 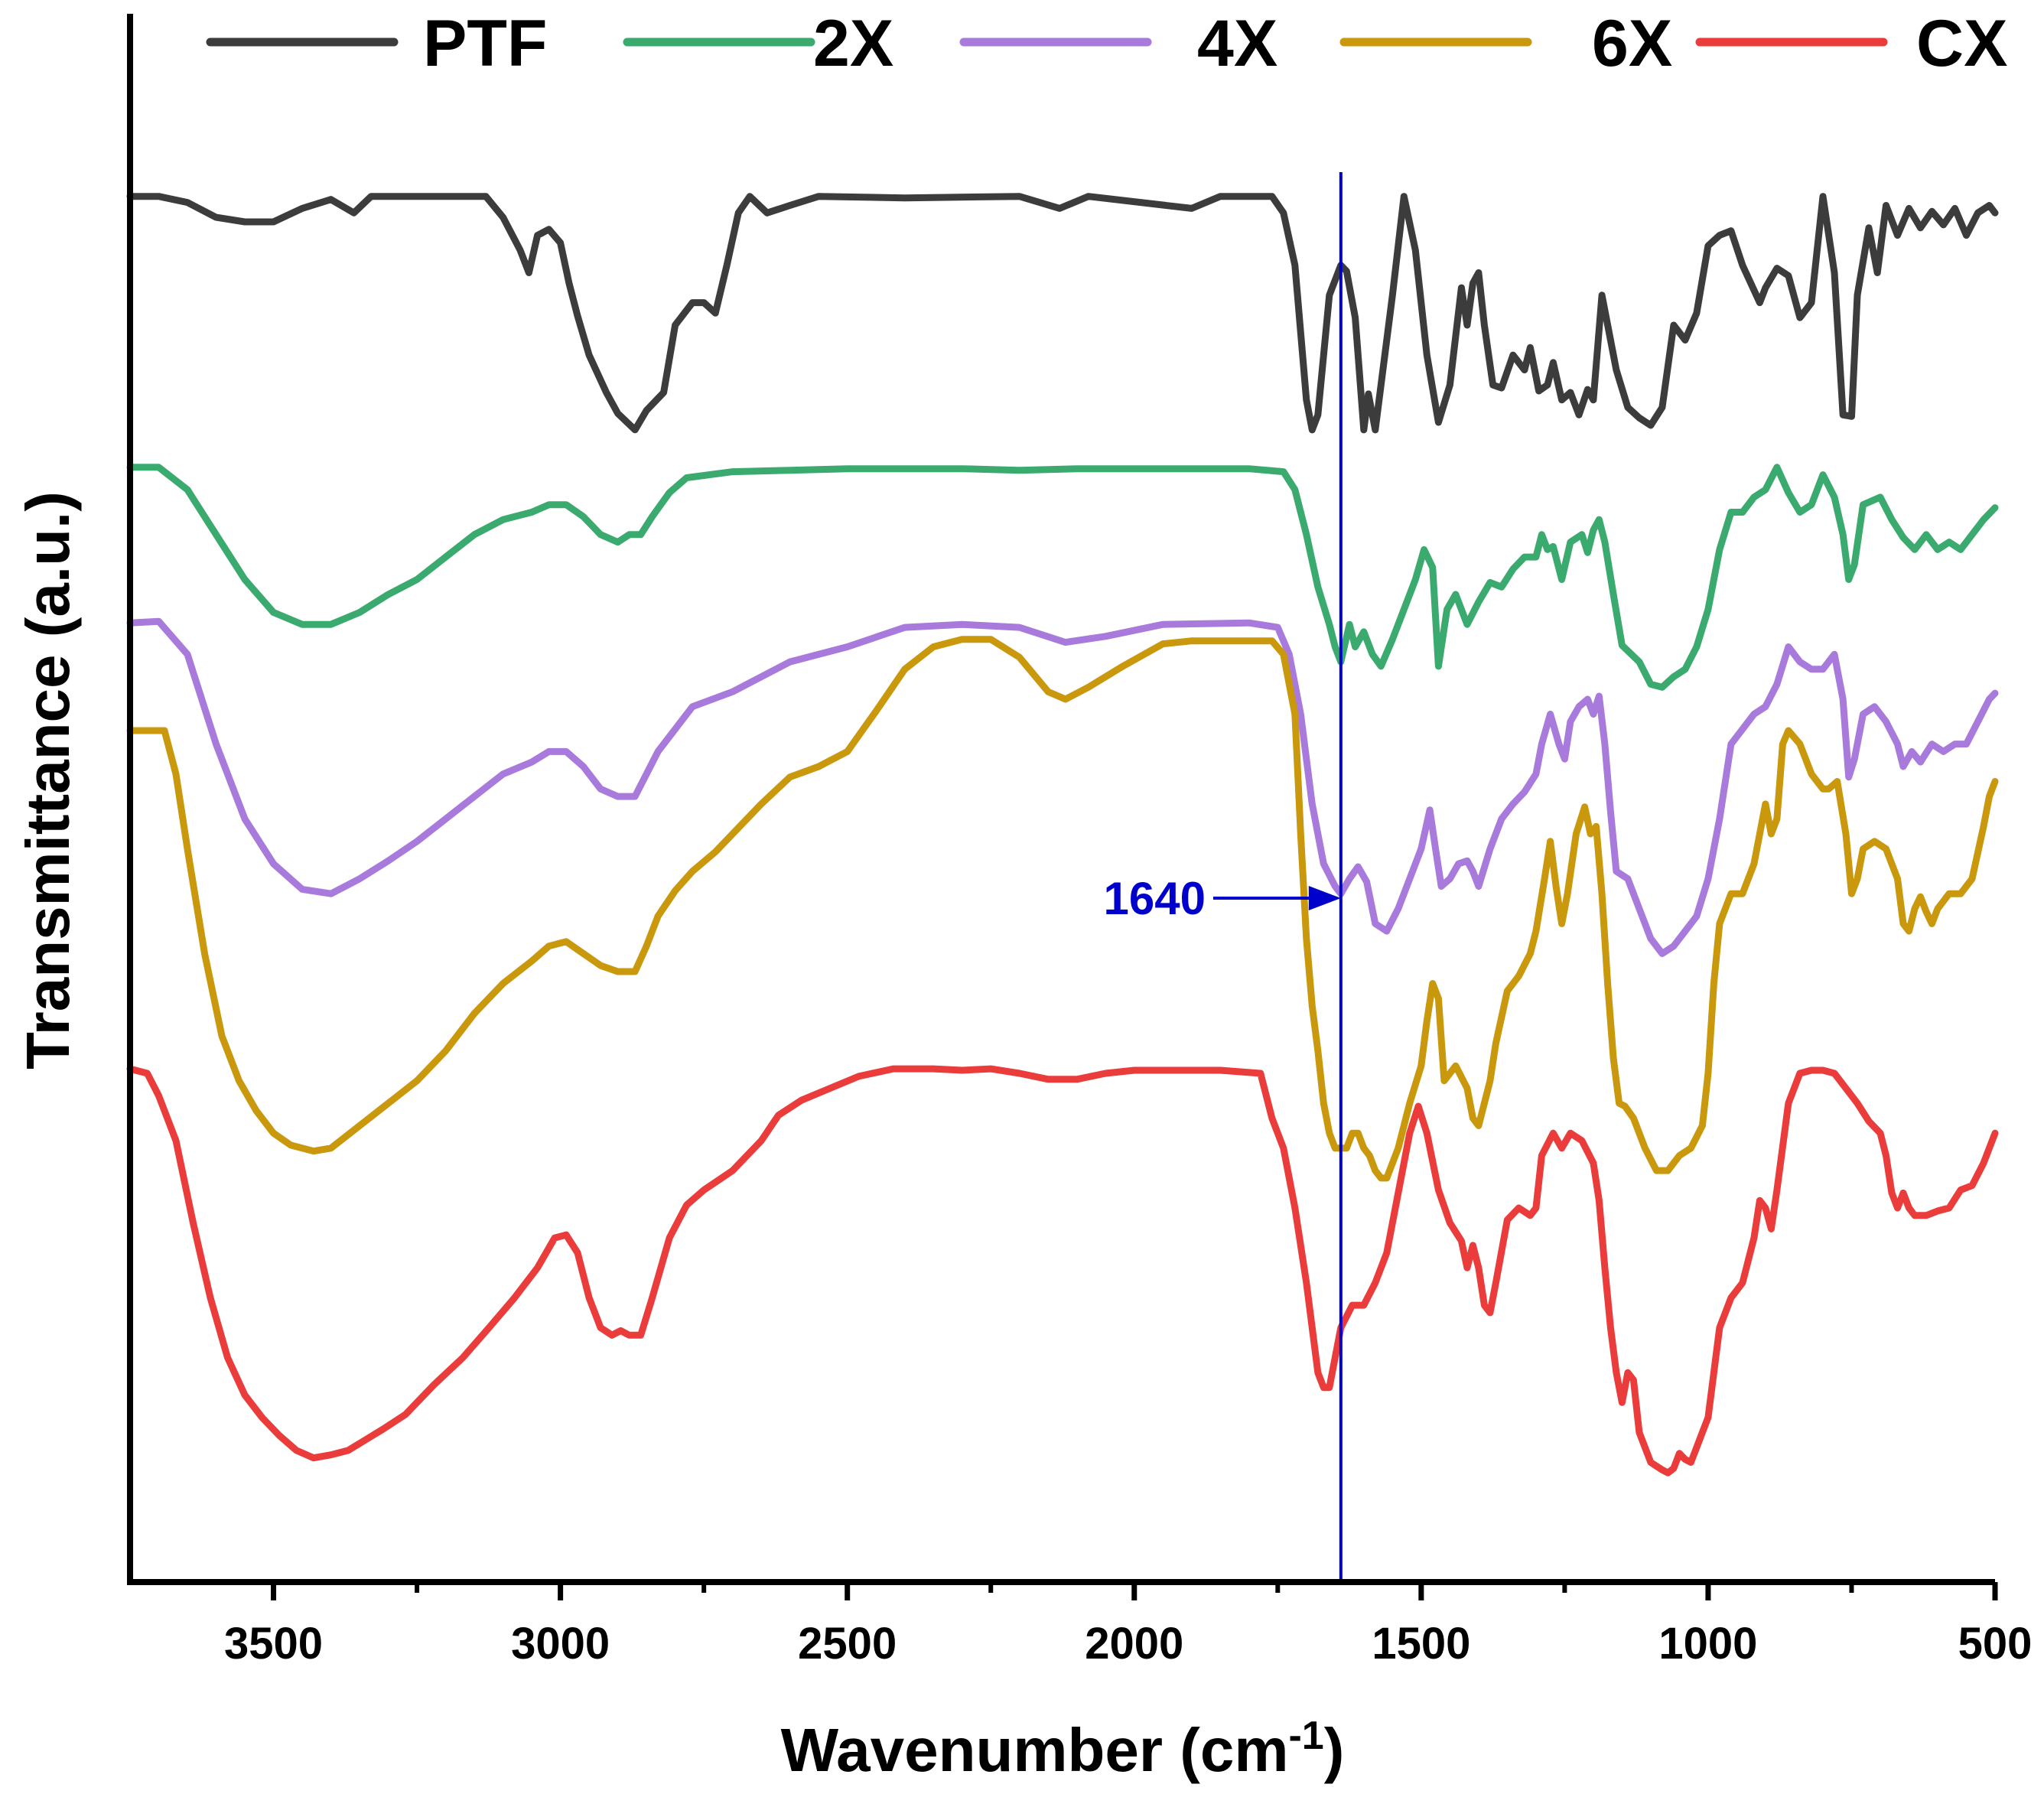 What do you see at coordinates (847, 1644) in the screenshot?
I see `x-tick-label-2500: 2500` at bounding box center [847, 1644].